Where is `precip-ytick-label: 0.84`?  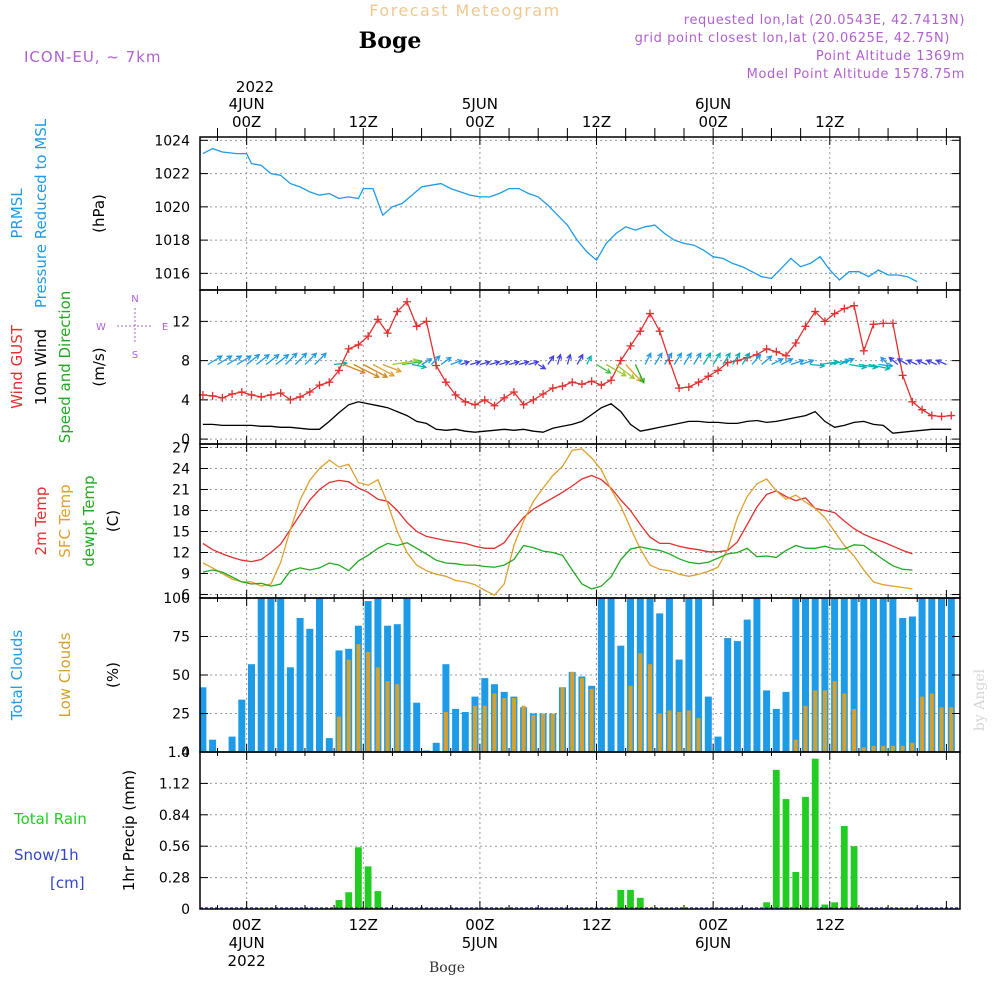 precip-ytick-label: 0.84 is located at coordinates (174, 816).